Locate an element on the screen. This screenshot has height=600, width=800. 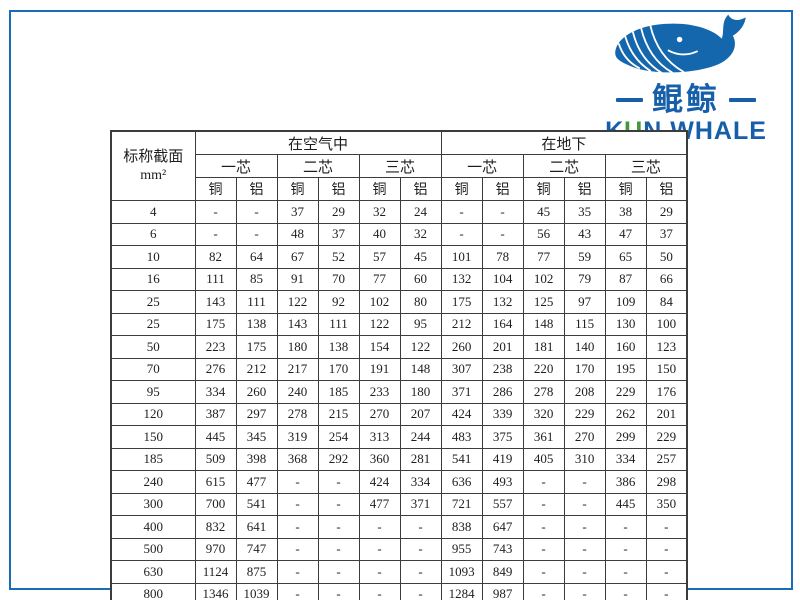
ampacity-cell: 123 is located at coordinates (666, 347).